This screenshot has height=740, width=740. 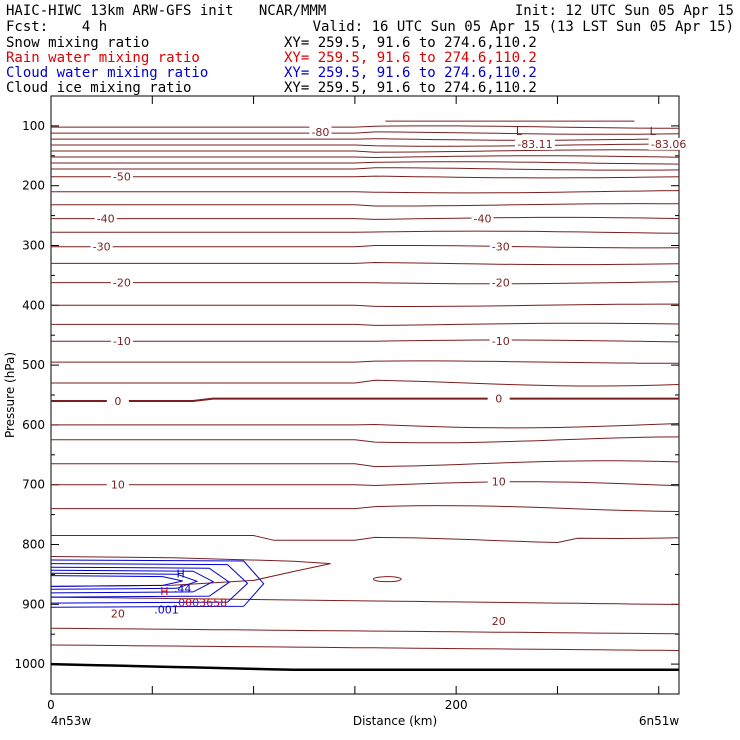 I want to click on field-name-snow: Snow mixing ratio, so click(x=78, y=43).